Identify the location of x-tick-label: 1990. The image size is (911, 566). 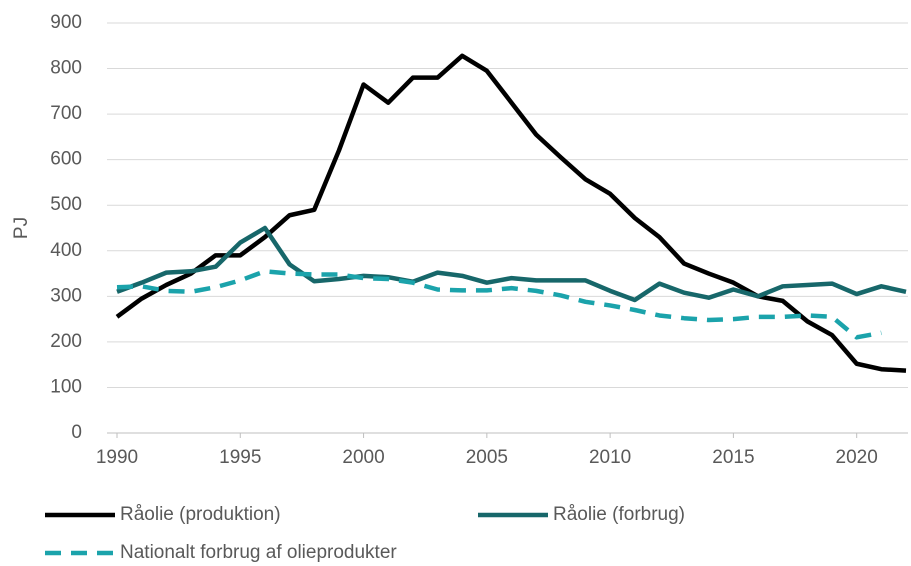
(117, 457).